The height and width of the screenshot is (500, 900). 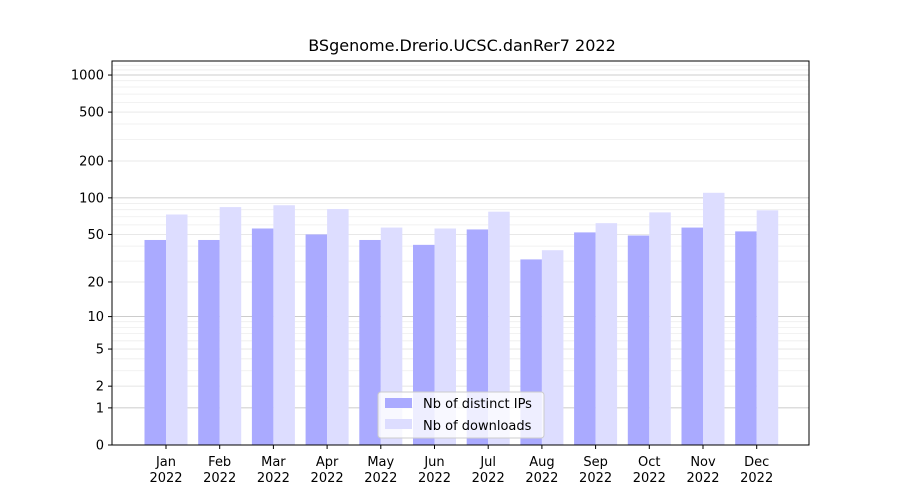 I want to click on y-tick-label: 5, so click(x=100, y=350).